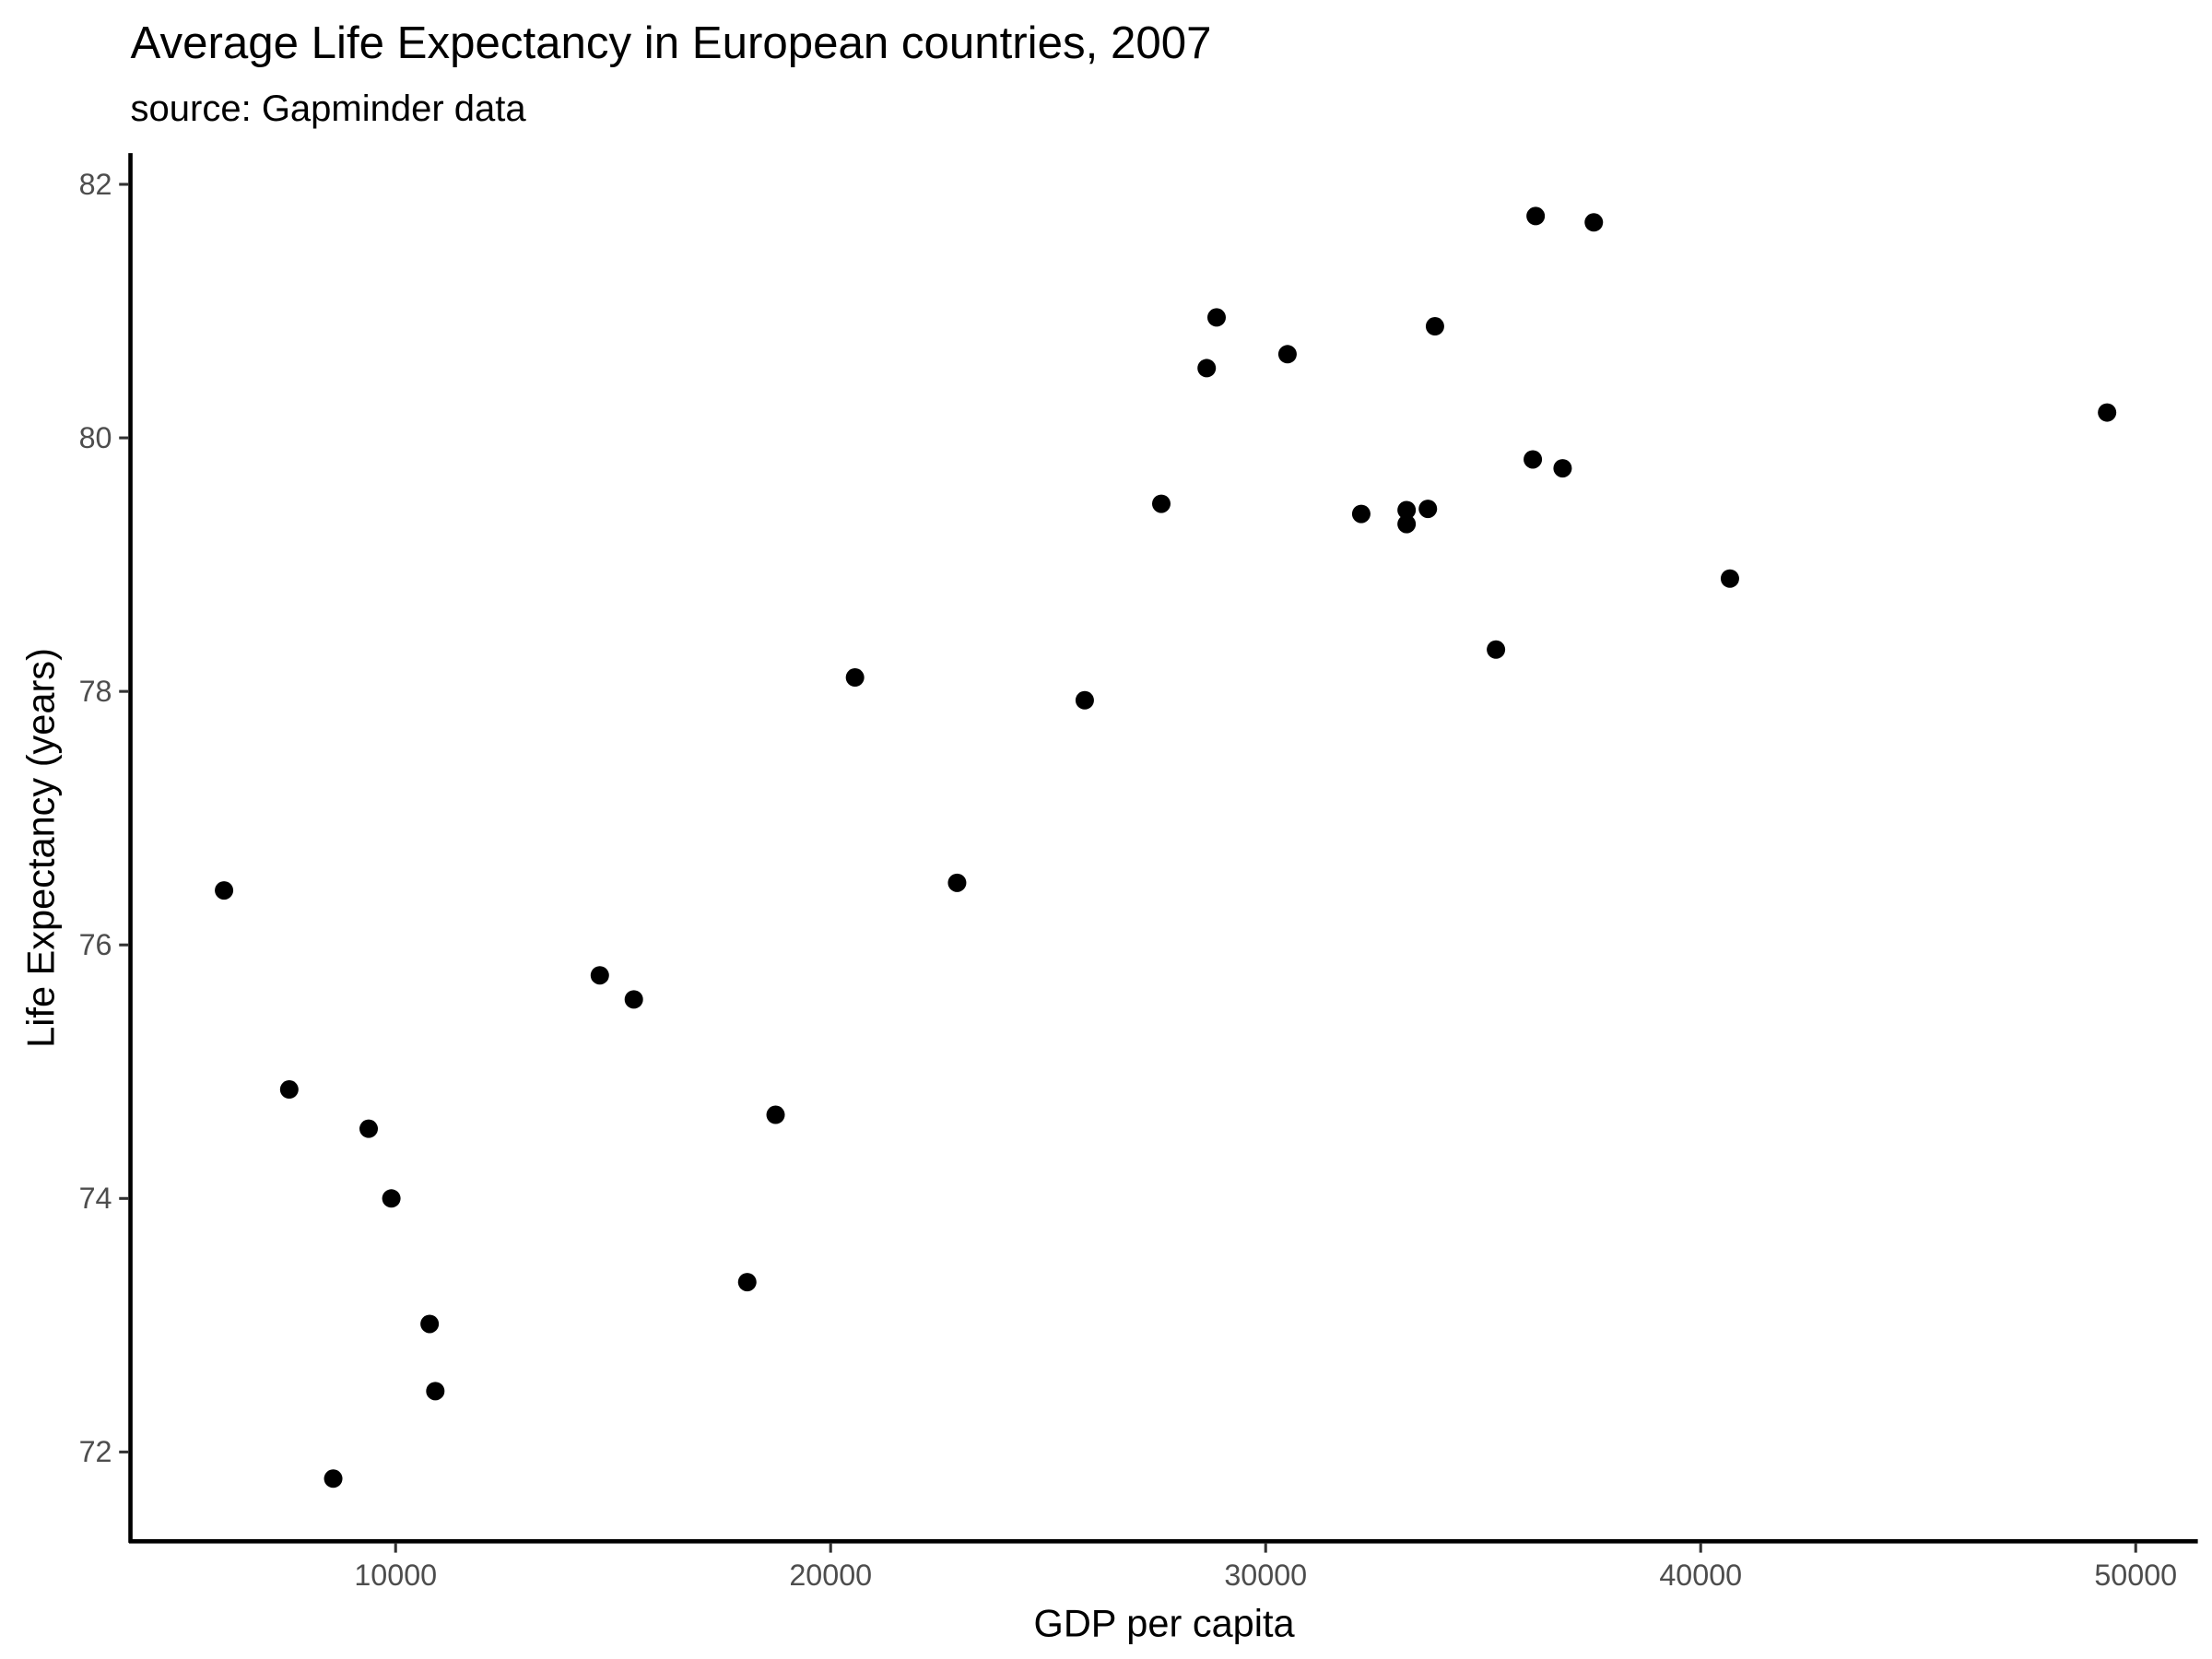 The height and width of the screenshot is (1659, 2212). Describe the element at coordinates (40, 848) in the screenshot. I see `y-axis-label: Life Expectancy (years)` at that location.